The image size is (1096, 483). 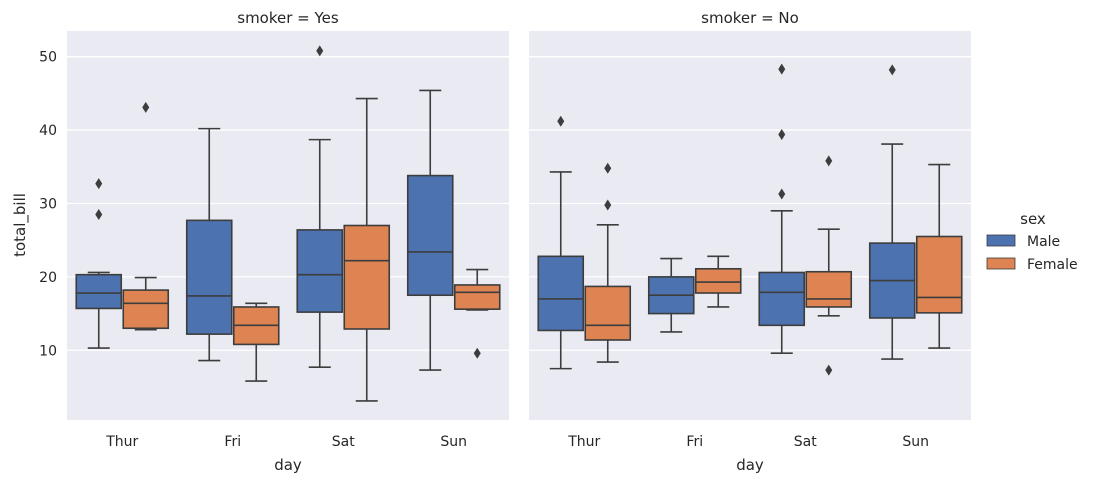 I want to click on legend-swatch-female, so click(x=1001, y=263).